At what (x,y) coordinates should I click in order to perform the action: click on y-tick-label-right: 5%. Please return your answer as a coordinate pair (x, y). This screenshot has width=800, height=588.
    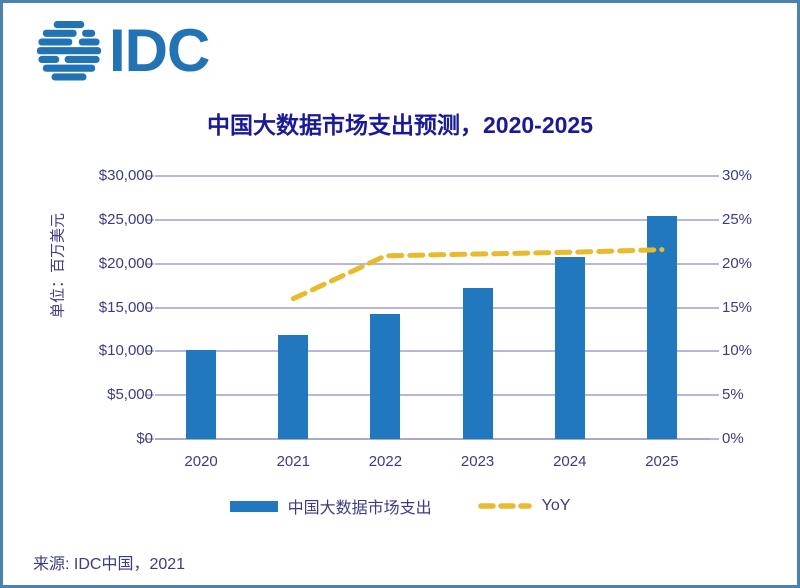
    Looking at the image, I should click on (733, 394).